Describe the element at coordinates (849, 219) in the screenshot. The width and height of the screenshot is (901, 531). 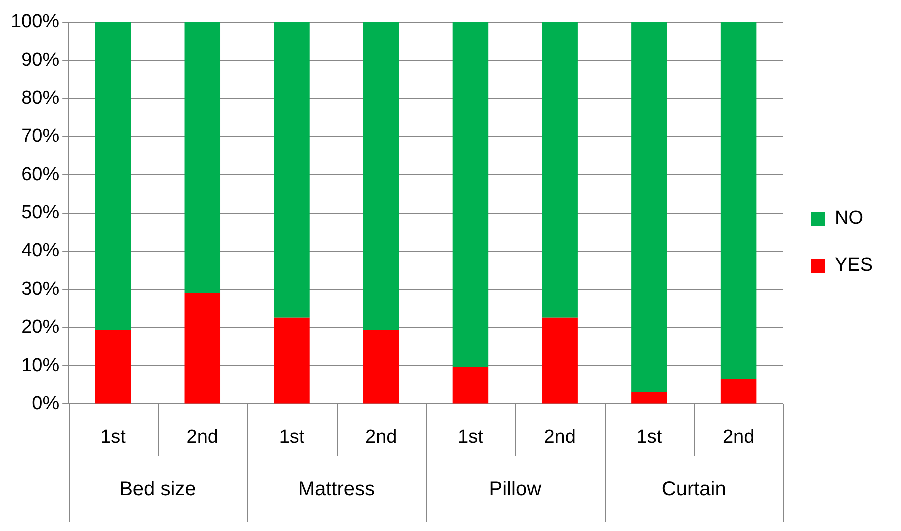
I see `legend-label: NO` at that location.